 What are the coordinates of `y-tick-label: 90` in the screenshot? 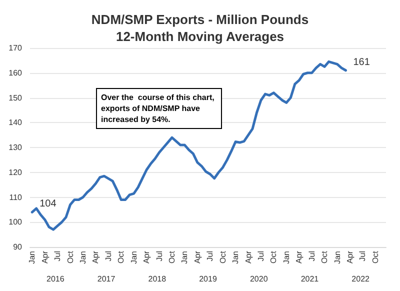 It's located at (18, 247).